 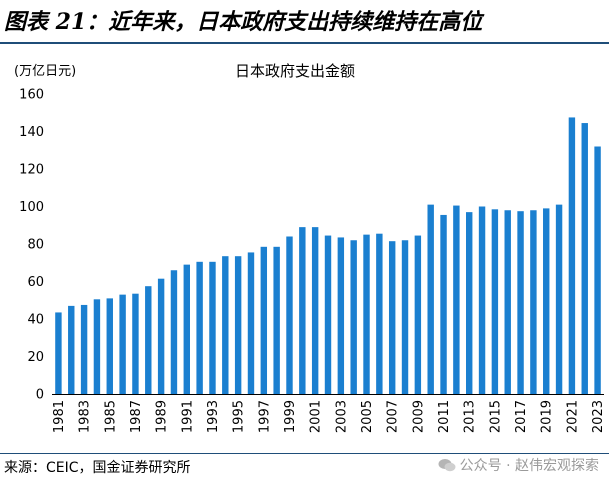 I want to click on bar-2000, so click(x=302, y=311).